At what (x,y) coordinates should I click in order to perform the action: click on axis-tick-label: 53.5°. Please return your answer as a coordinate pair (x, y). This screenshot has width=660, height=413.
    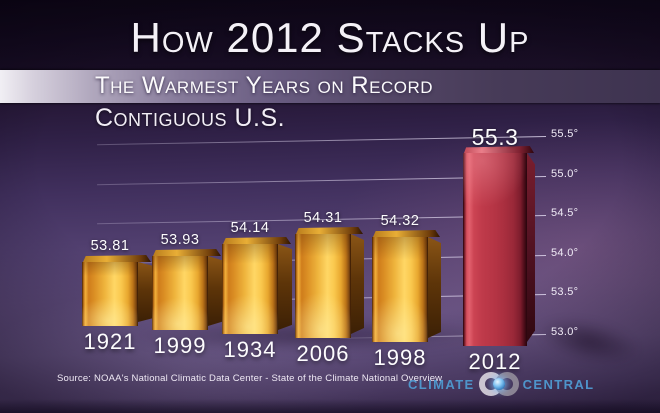
    Looking at the image, I should click on (565, 292).